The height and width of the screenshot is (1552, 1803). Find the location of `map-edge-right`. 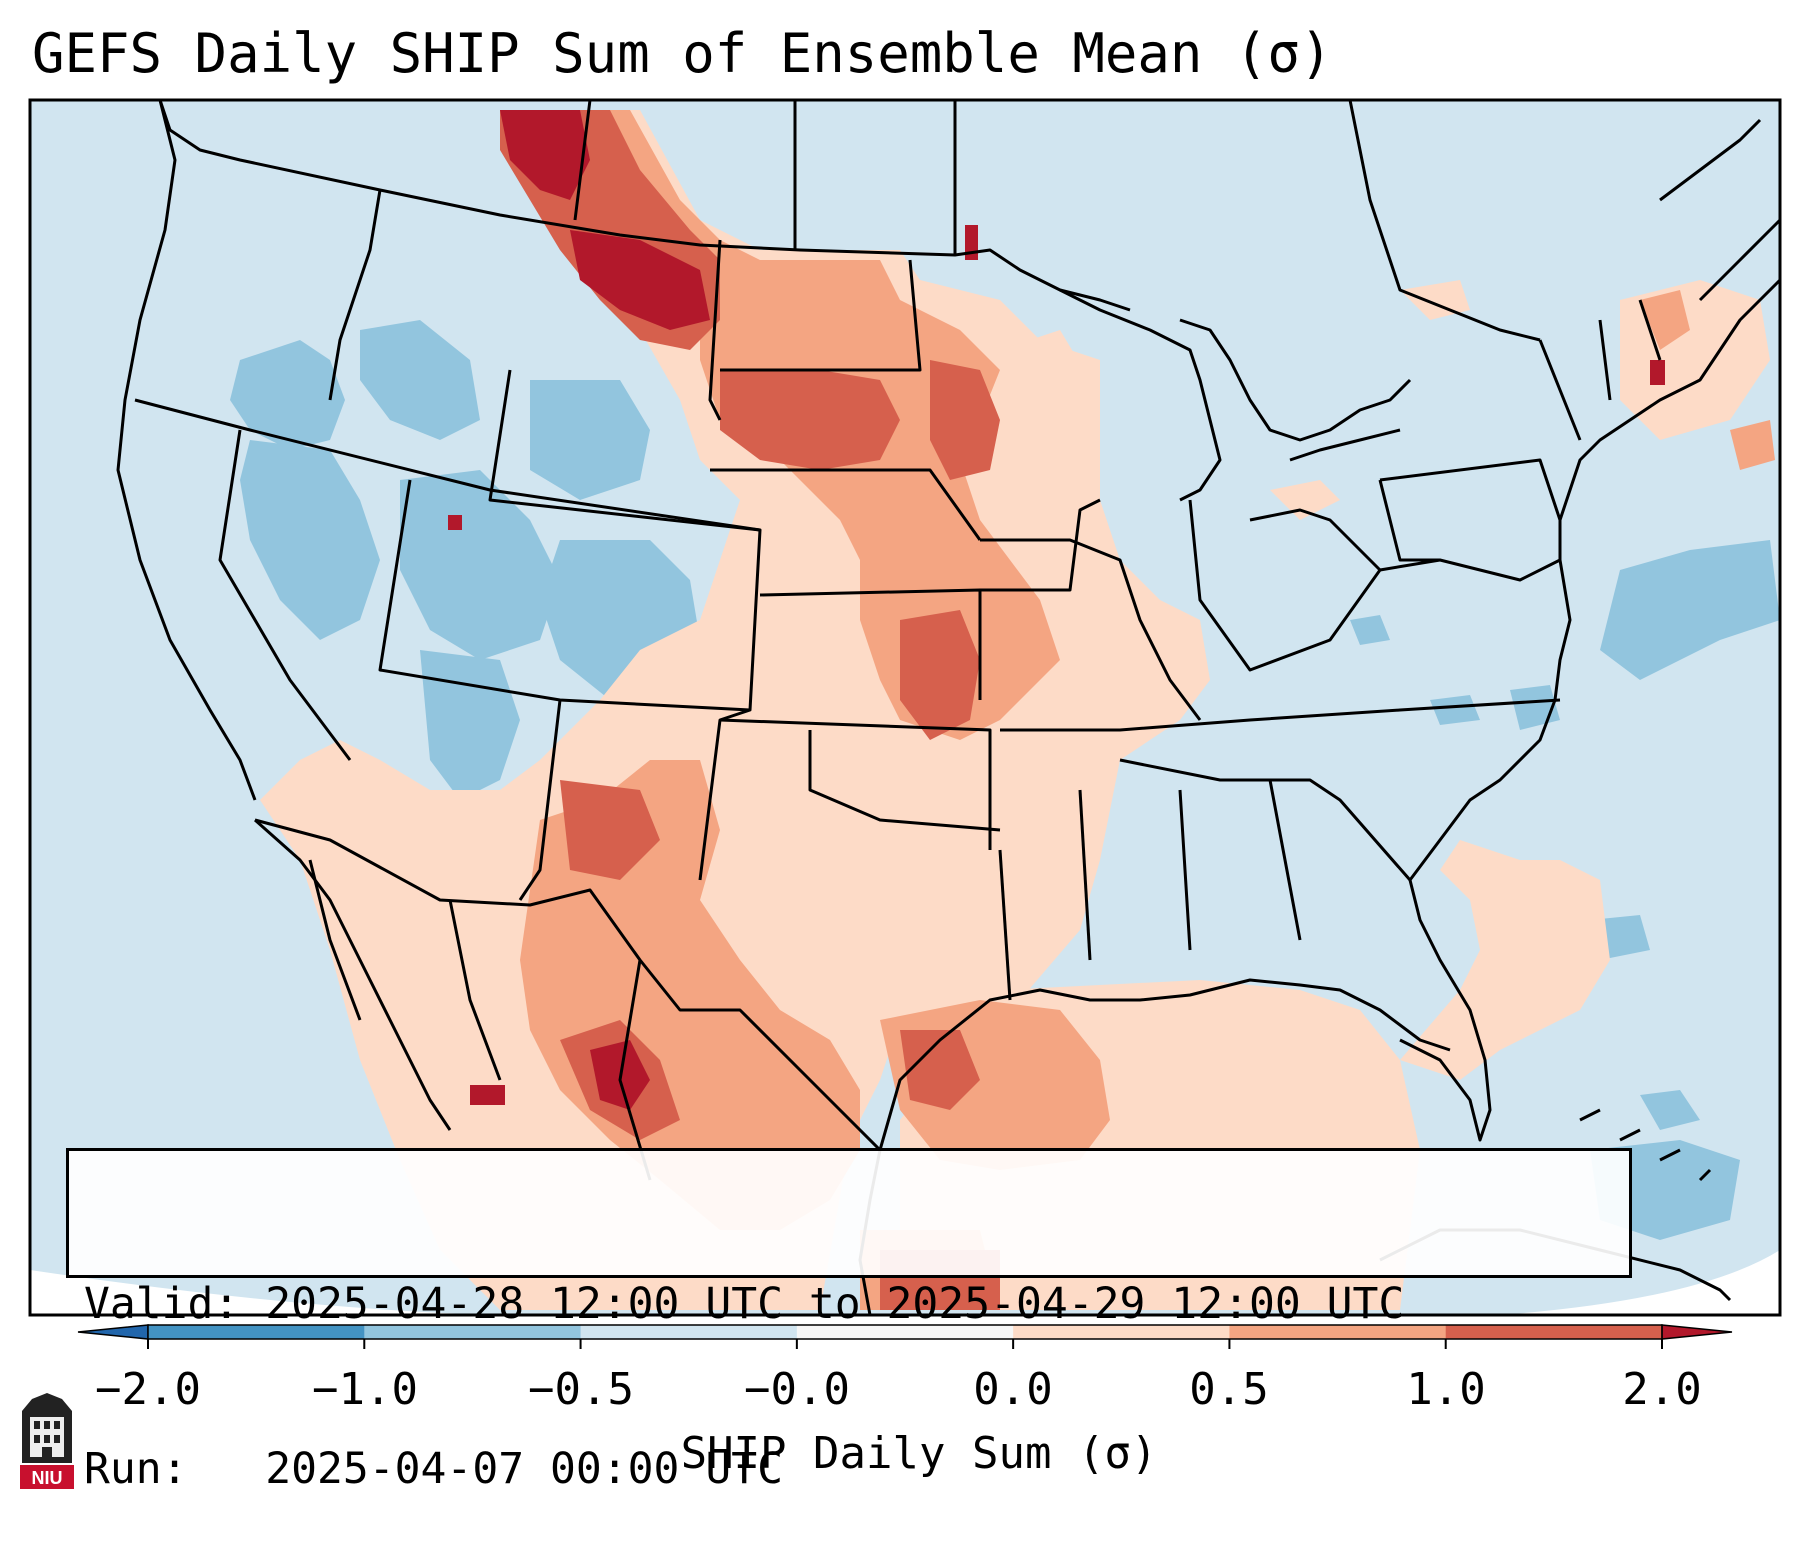

map-edge-right is located at coordinates (1640, 1282).